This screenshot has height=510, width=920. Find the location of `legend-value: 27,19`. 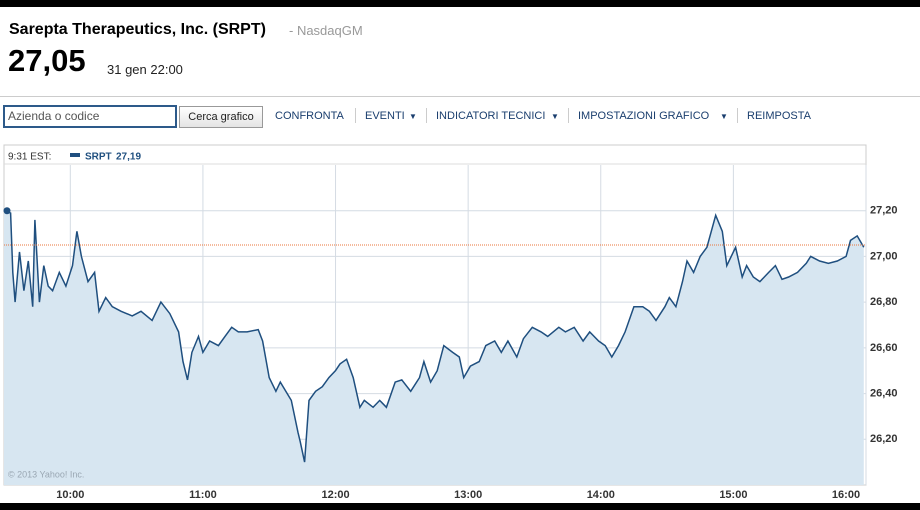

legend-value: 27,19 is located at coordinates (128, 157).